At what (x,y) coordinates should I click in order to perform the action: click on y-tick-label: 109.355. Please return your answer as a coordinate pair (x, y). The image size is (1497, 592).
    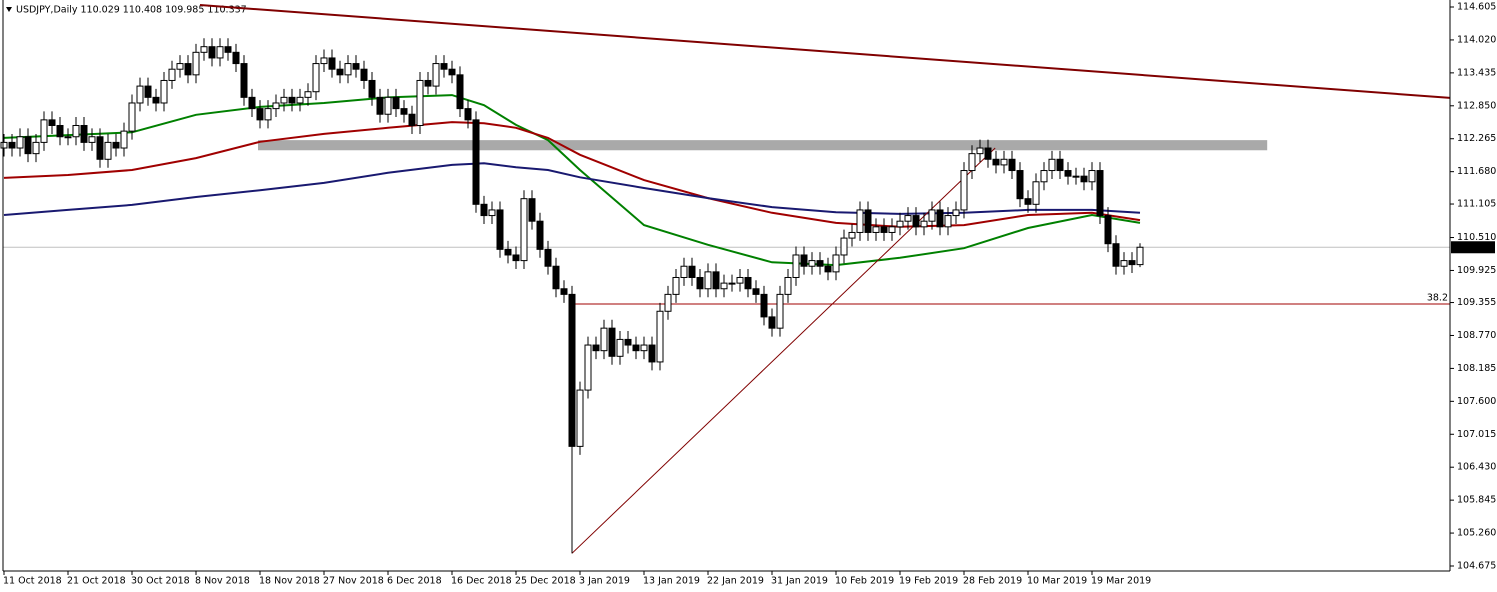
    Looking at the image, I should click on (1476, 302).